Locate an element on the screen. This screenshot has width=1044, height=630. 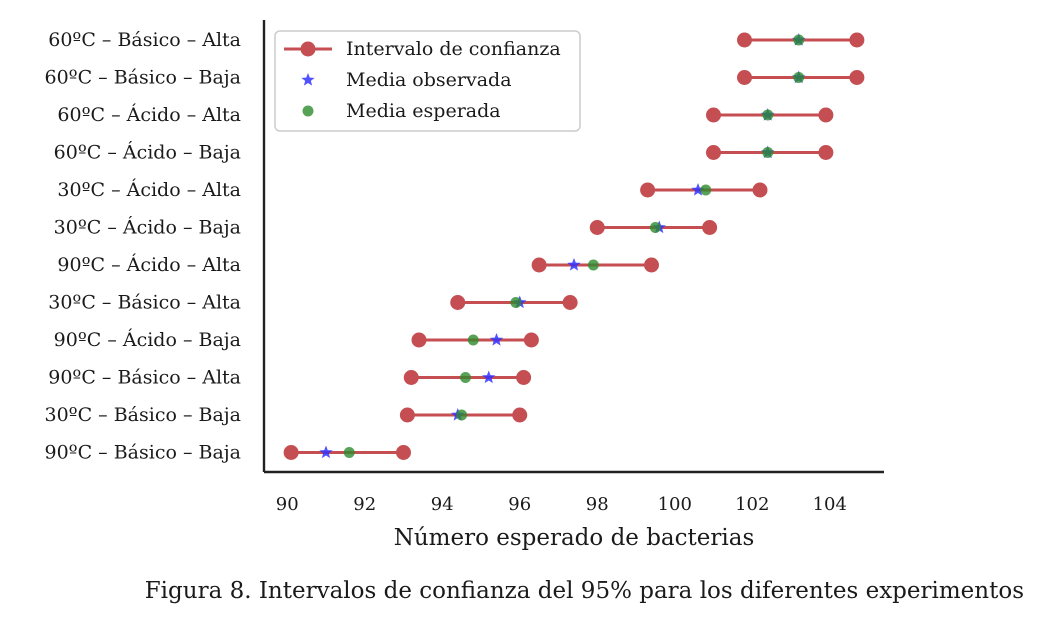
legend-label: Media observada is located at coordinates (429, 80).